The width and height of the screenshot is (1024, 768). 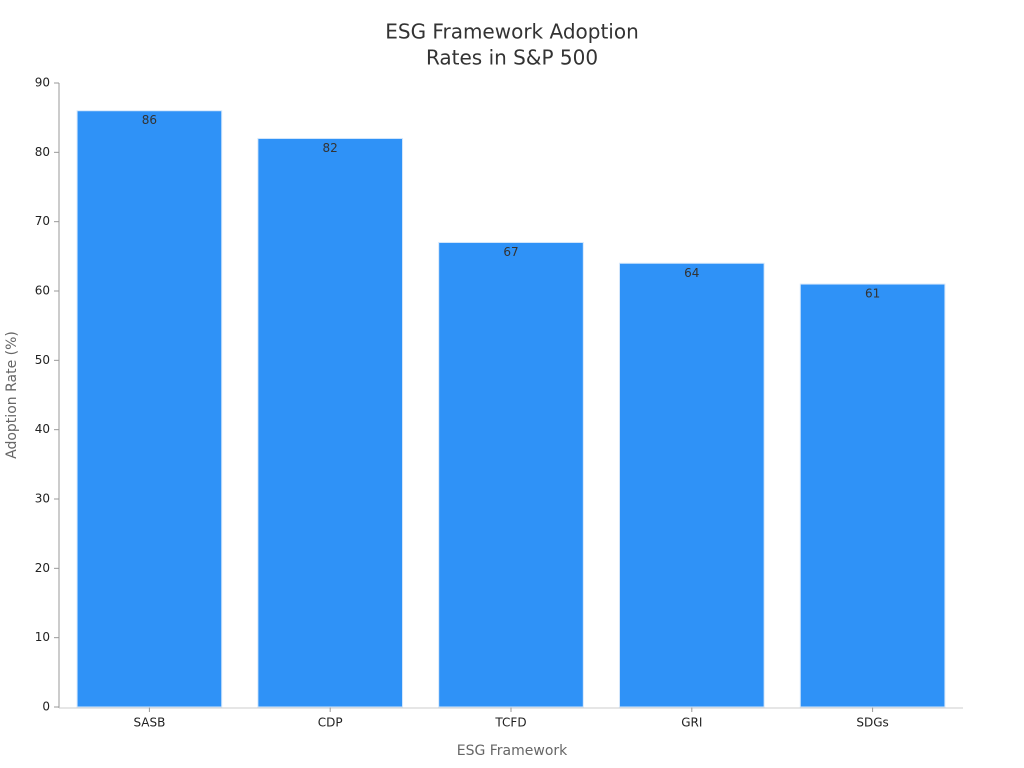 I want to click on x-tick-label: SDGs, so click(x=872, y=723).